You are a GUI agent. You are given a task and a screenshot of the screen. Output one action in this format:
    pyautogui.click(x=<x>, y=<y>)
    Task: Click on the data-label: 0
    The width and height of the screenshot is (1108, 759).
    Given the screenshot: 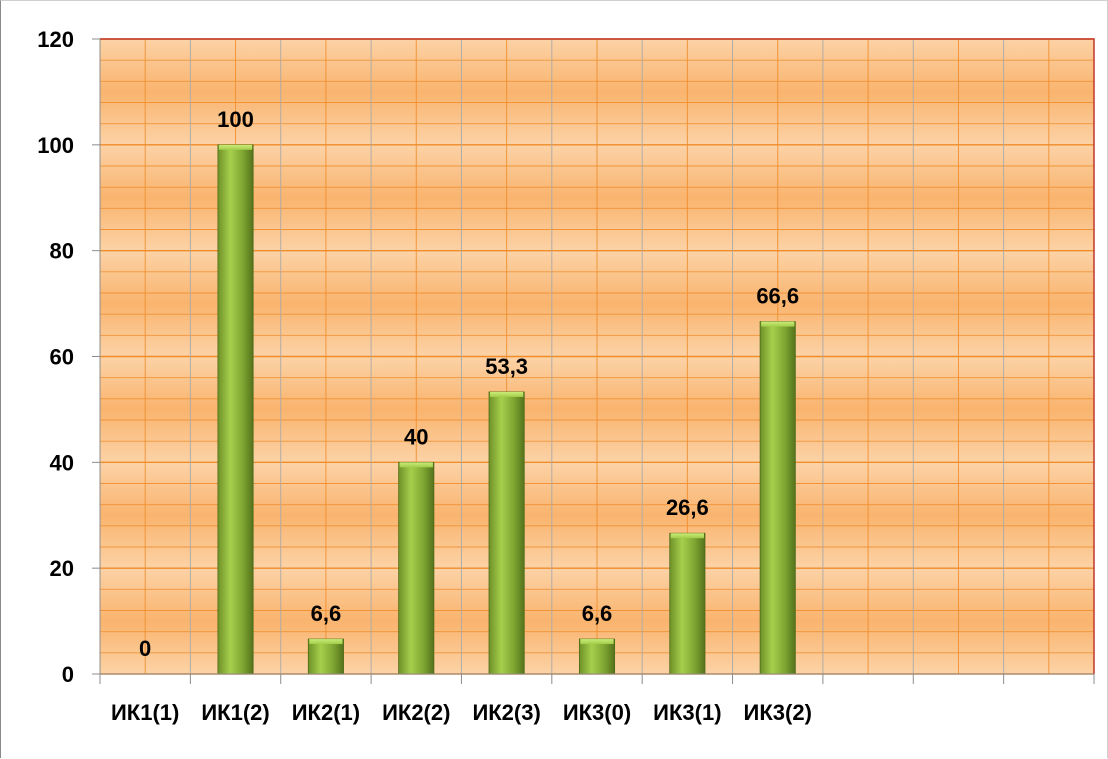 What is the action you would take?
    pyautogui.click(x=145, y=648)
    